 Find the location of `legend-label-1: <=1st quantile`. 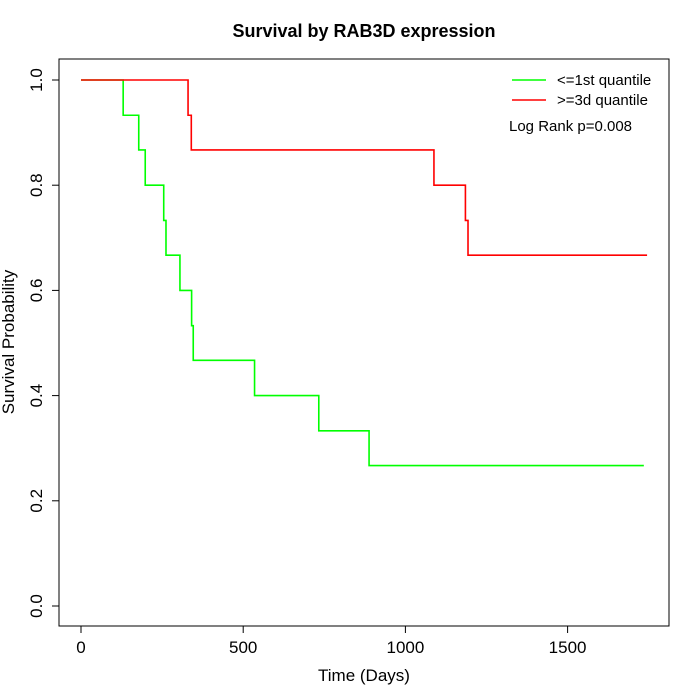

legend-label-1: <=1st quantile is located at coordinates (604, 80).